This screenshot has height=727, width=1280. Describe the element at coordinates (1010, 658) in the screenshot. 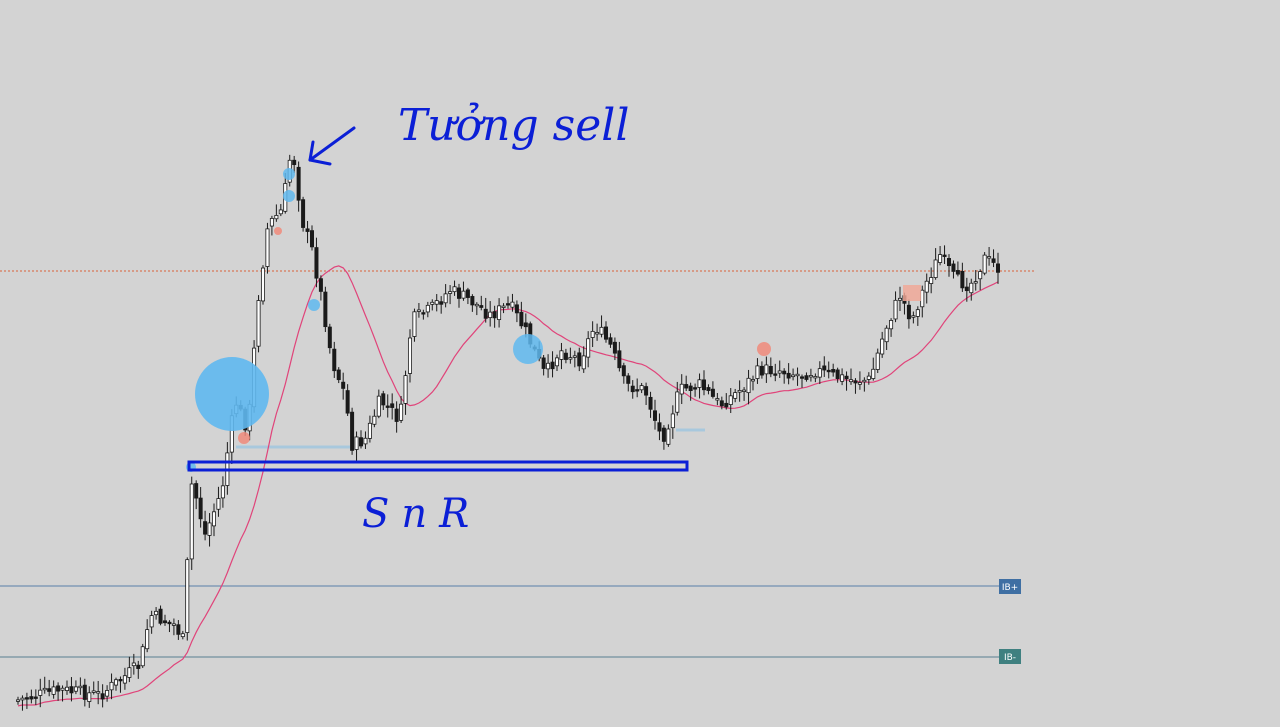

I see `ib-minus-label: IB-` at that location.